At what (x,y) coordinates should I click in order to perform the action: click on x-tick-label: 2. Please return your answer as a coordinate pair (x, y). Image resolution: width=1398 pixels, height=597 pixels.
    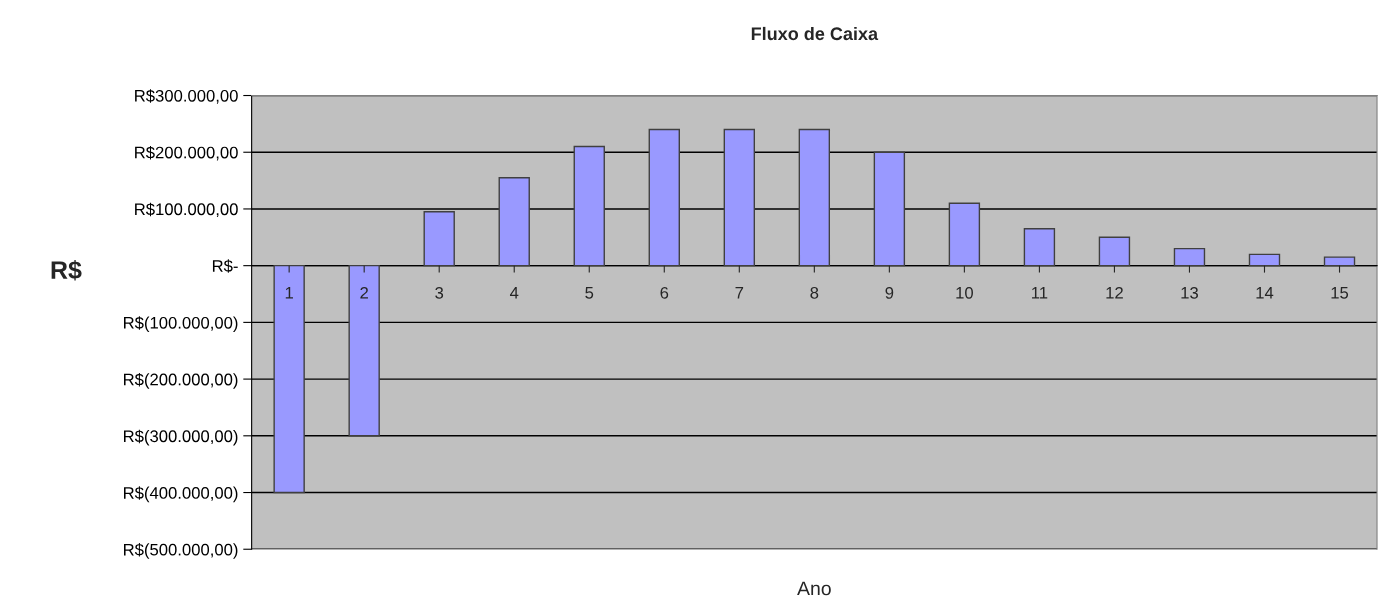
    Looking at the image, I should click on (364, 292).